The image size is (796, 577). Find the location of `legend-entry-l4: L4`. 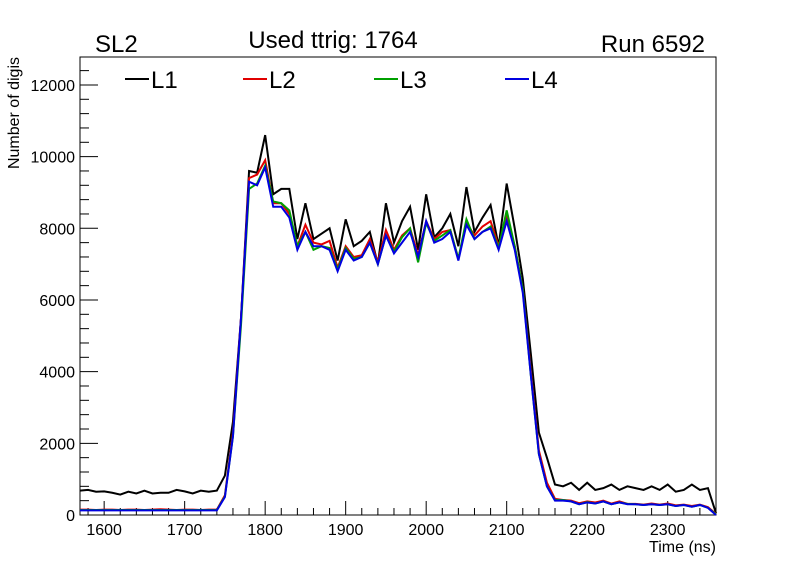

legend-entry-l4: L4 is located at coordinates (531, 80).